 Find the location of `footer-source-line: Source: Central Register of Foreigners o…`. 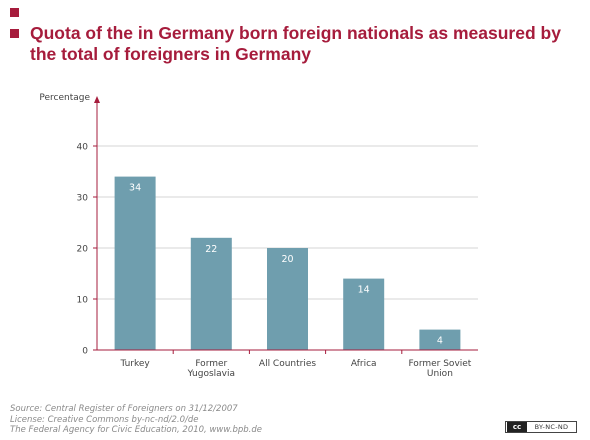

footer-source-line: Source: Central Register of Foreigners o… is located at coordinates (124, 409).